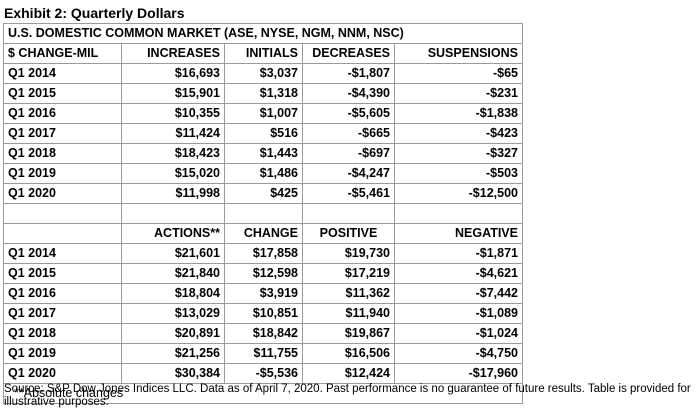 The height and width of the screenshot is (415, 697). Describe the element at coordinates (458, 373) in the screenshot. I see `table2-value-cell: -$17,960` at that location.